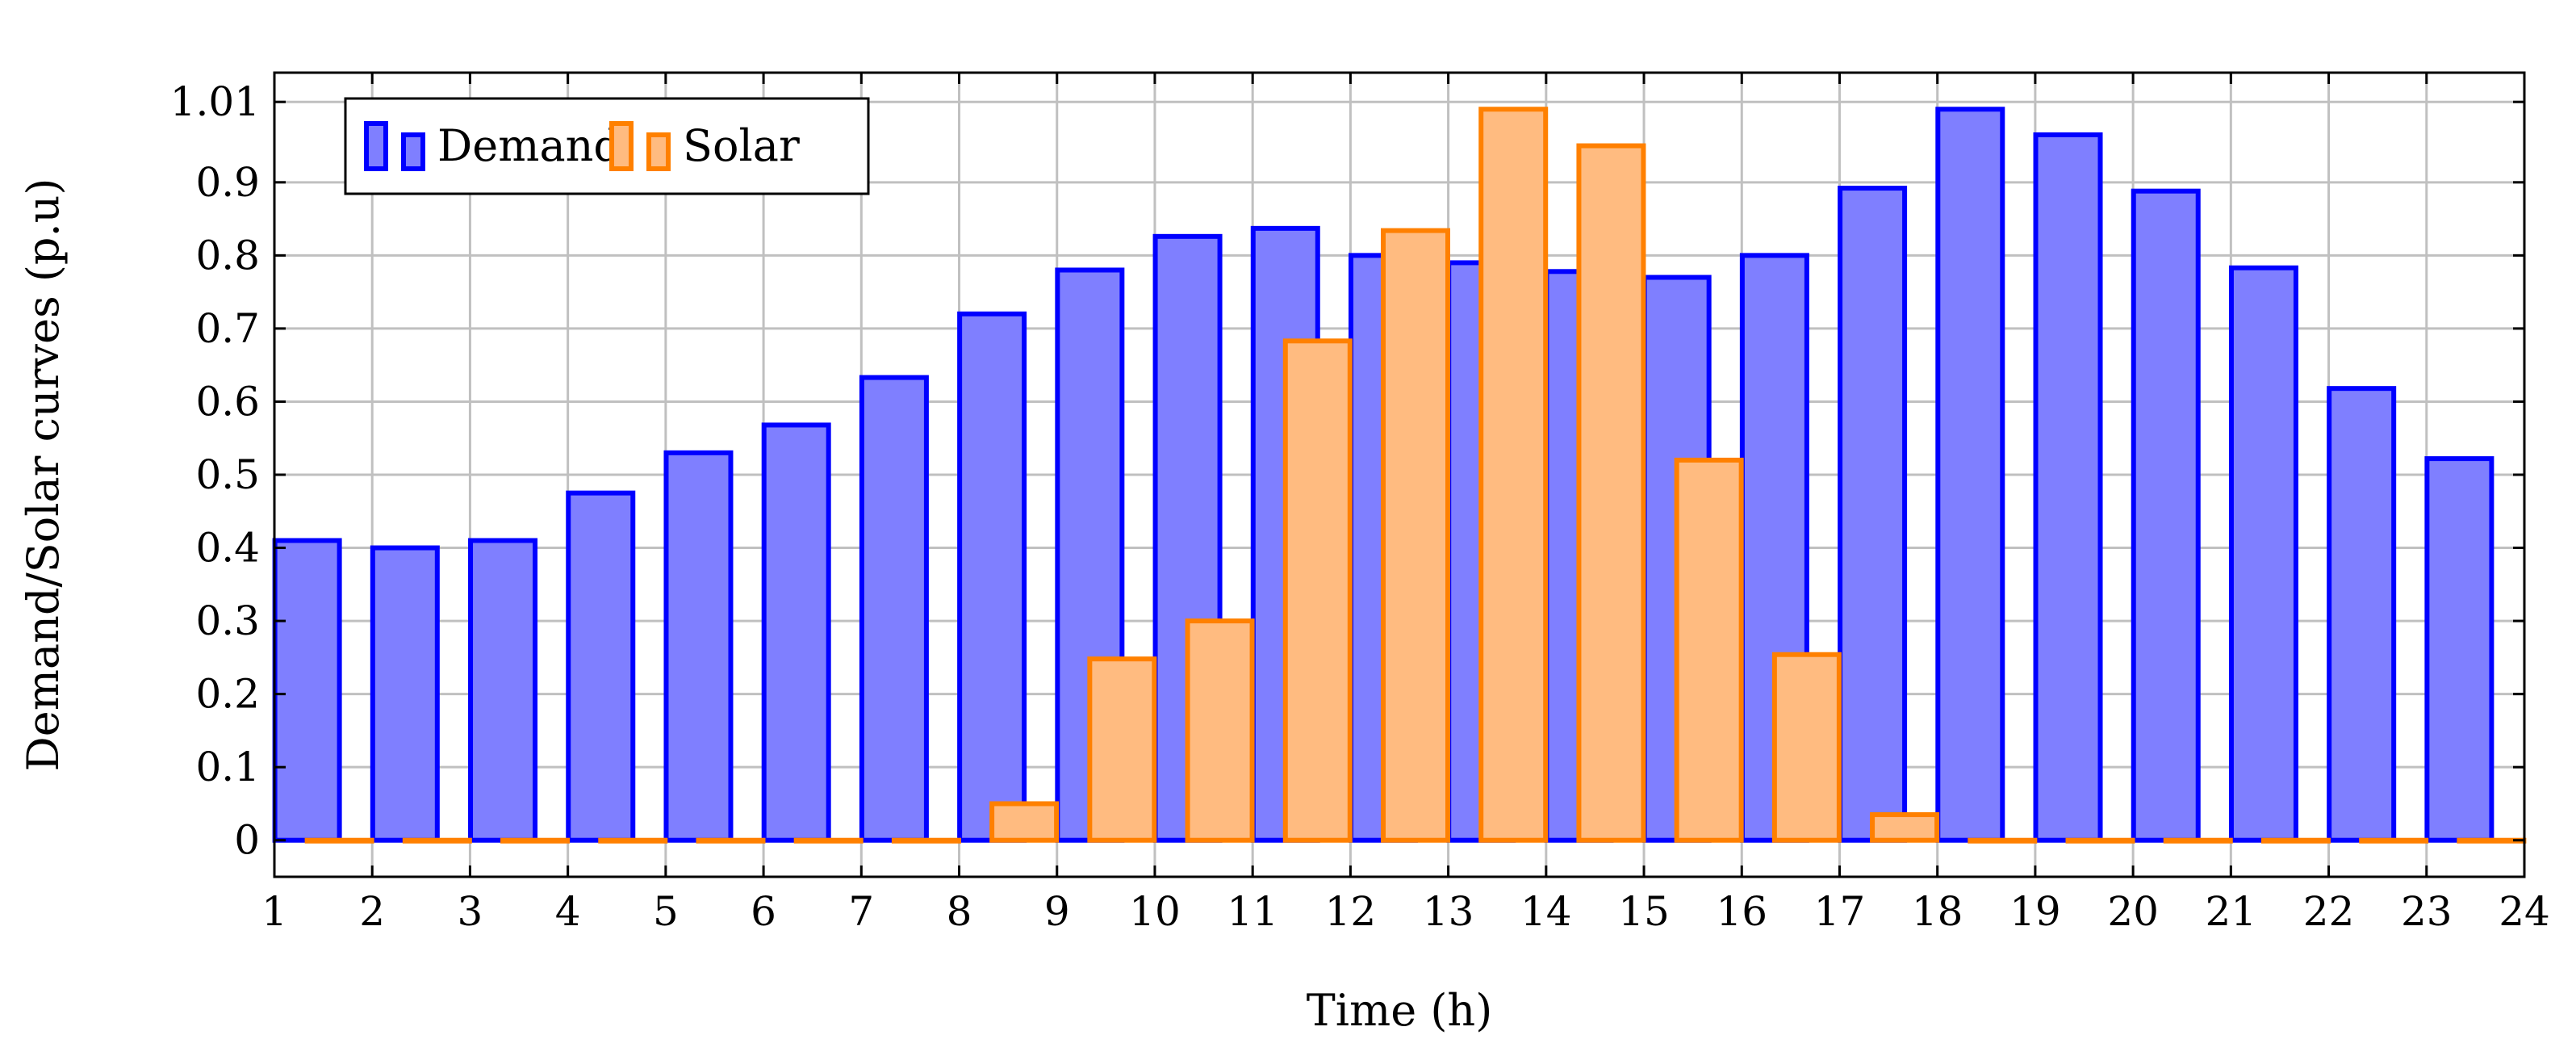 This screenshot has height=1052, width=2576. Describe the element at coordinates (1252, 911) in the screenshot. I see `x-tick-label: 11` at that location.